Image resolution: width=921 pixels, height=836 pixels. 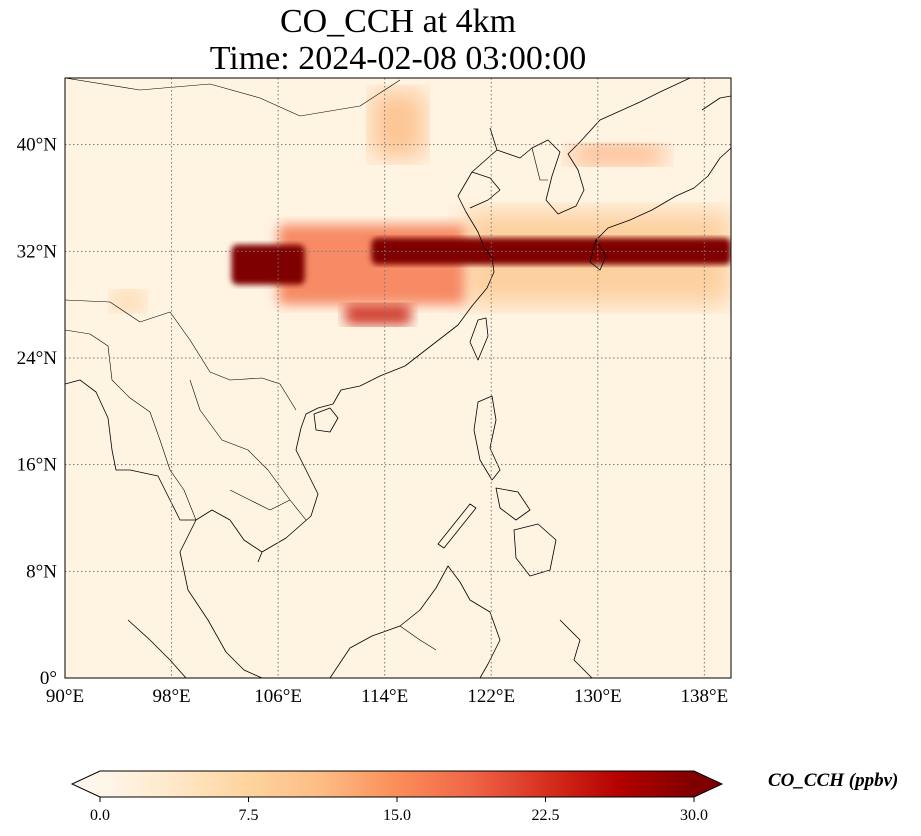 What do you see at coordinates (487, 438) in the screenshot?
I see `luzon-coastline` at bounding box center [487, 438].